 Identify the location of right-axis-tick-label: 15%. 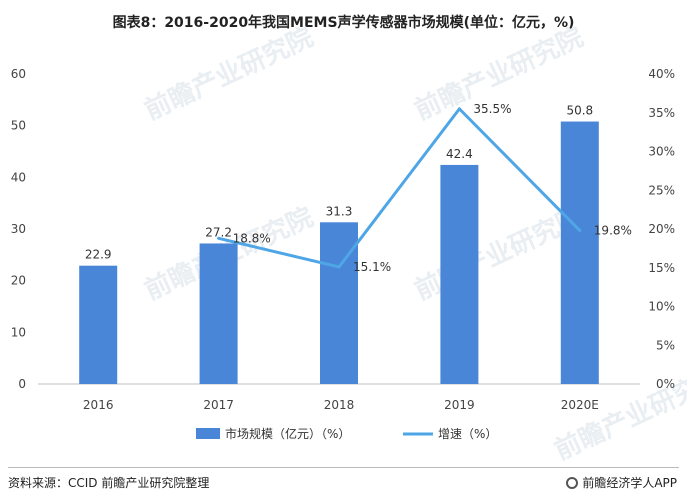
(661, 268).